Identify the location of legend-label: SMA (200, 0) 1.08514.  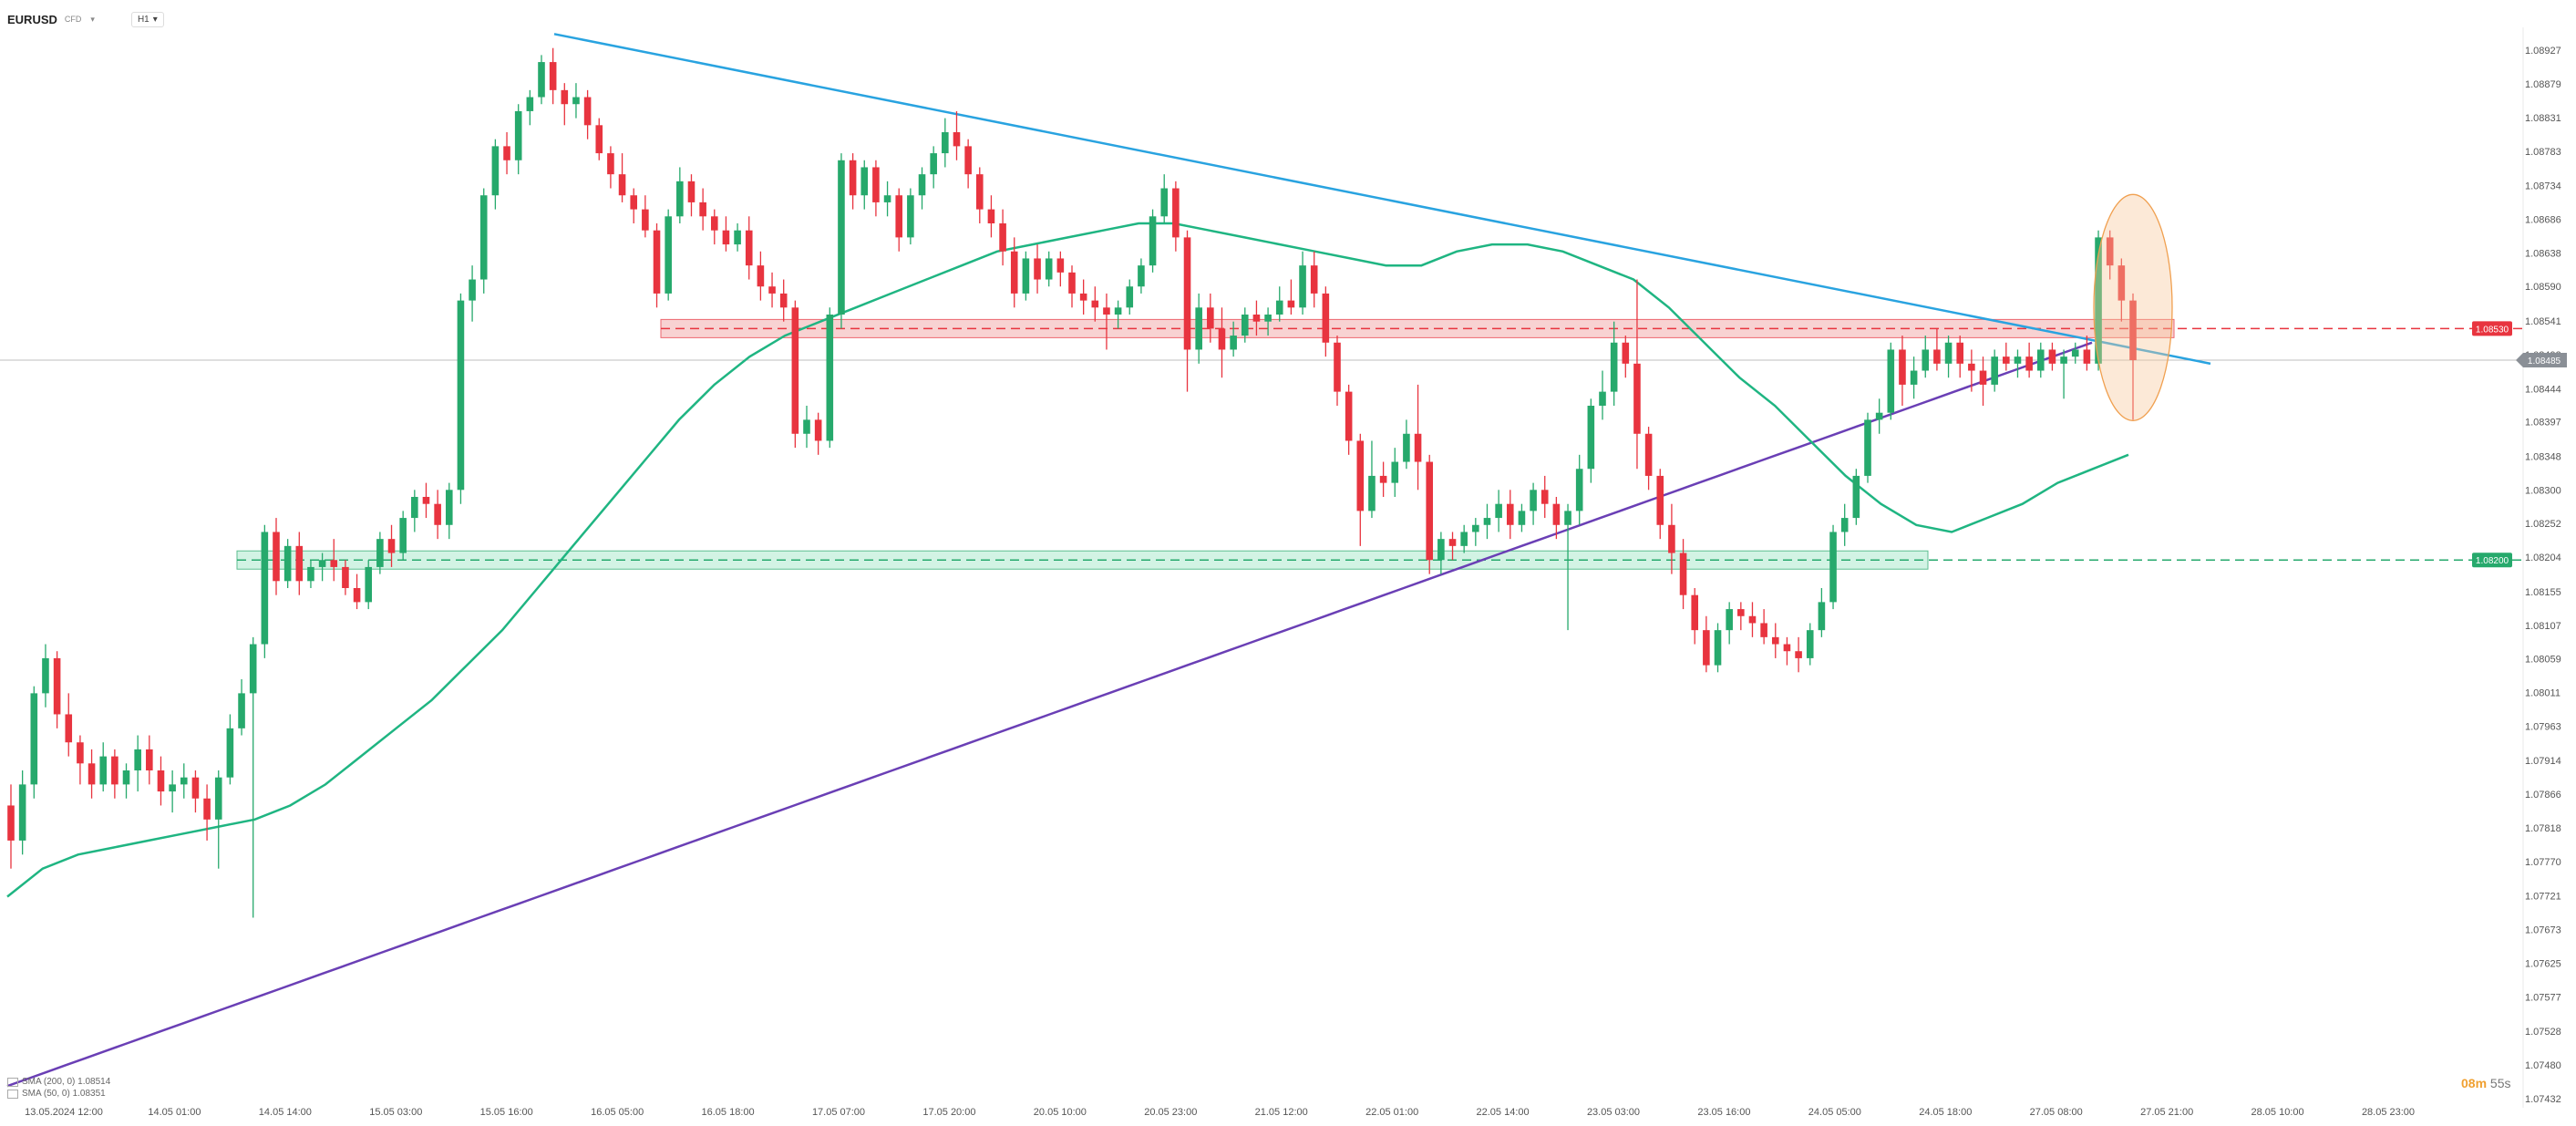
(66, 1082).